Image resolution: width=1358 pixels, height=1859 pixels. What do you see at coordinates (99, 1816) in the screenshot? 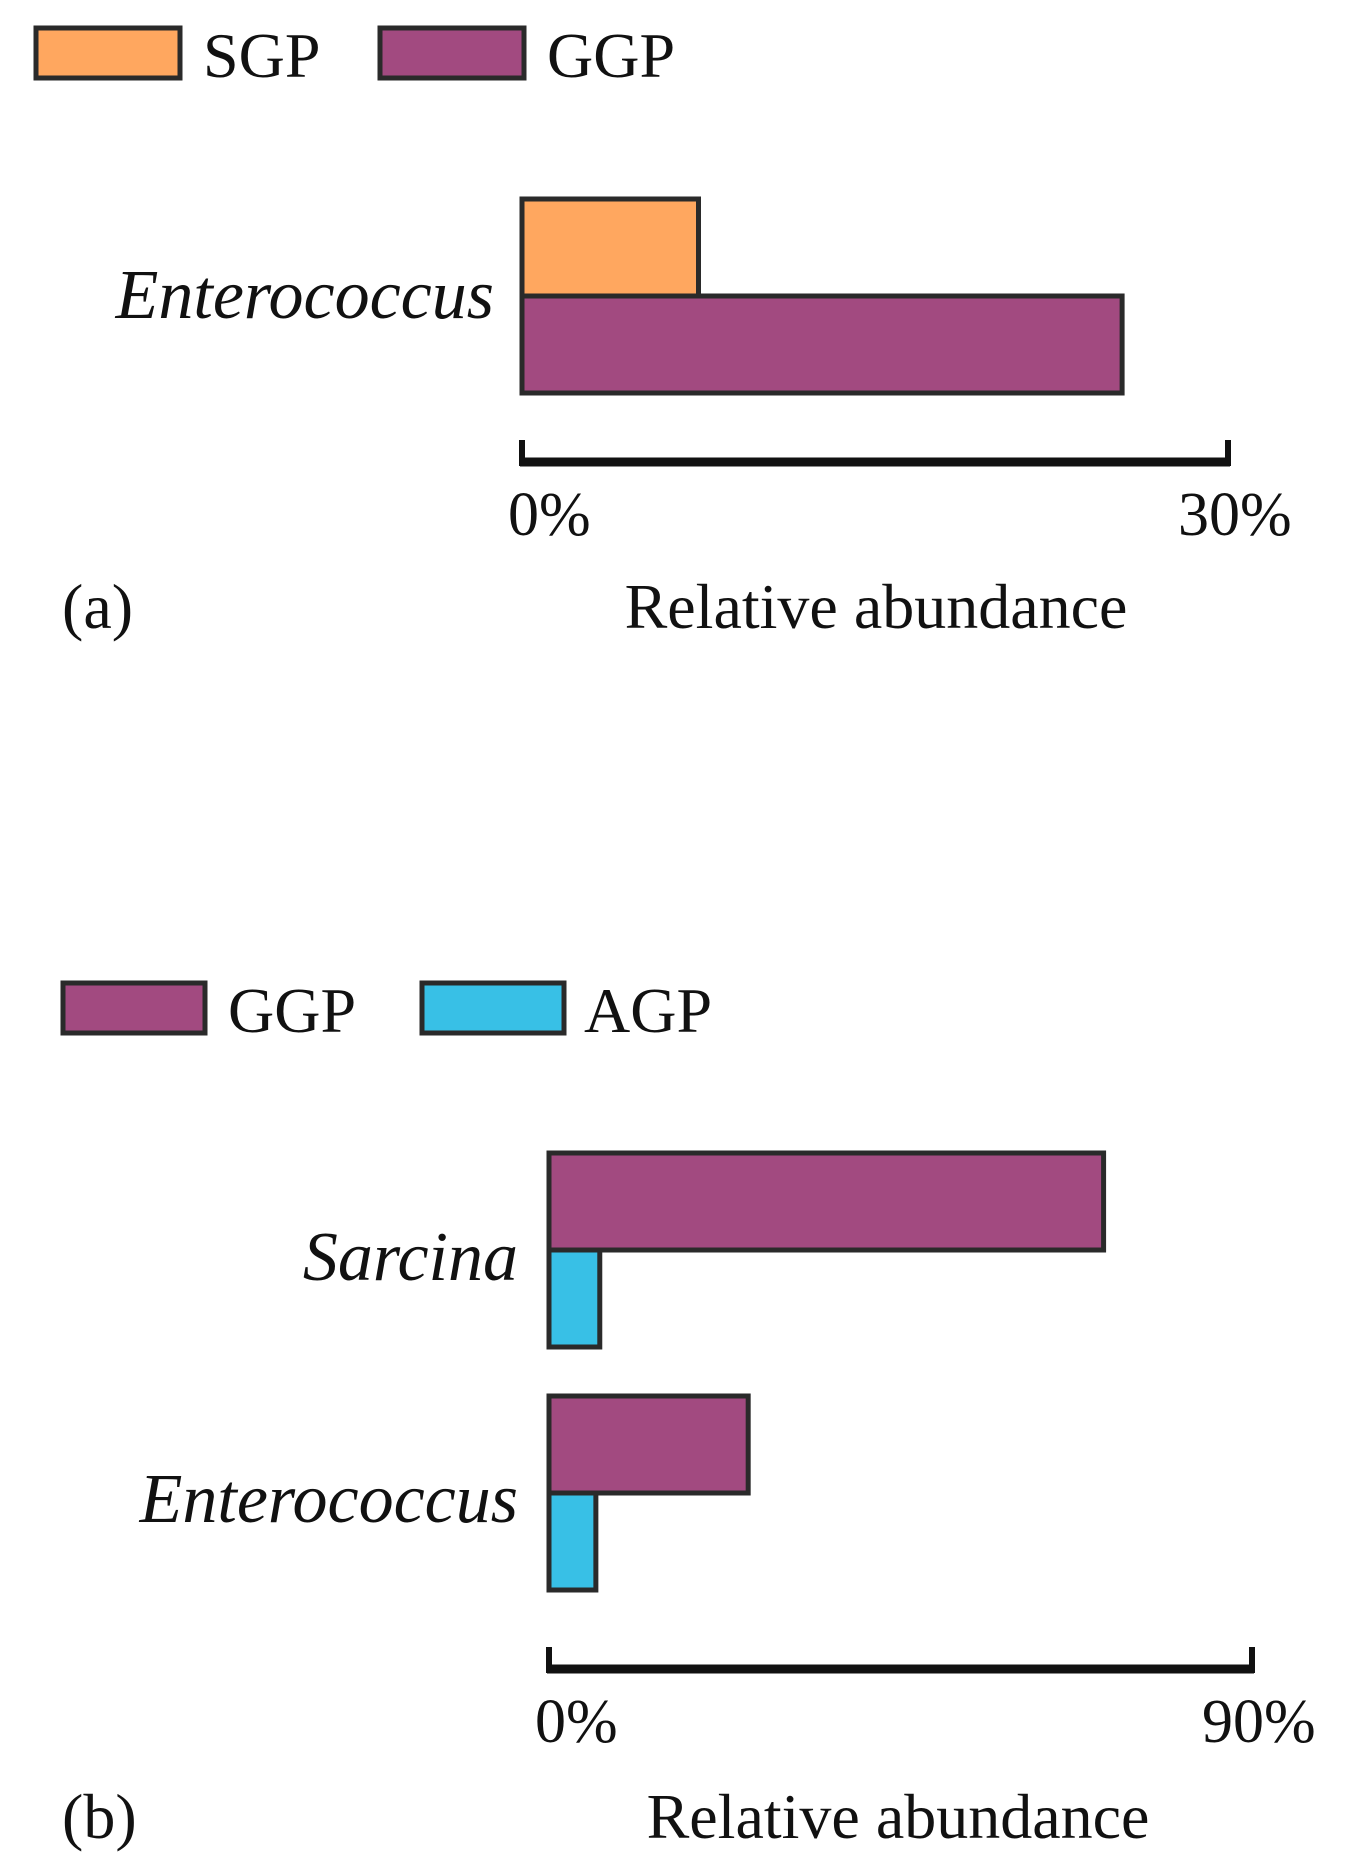
I see `panel-label-b: (b)` at bounding box center [99, 1816].